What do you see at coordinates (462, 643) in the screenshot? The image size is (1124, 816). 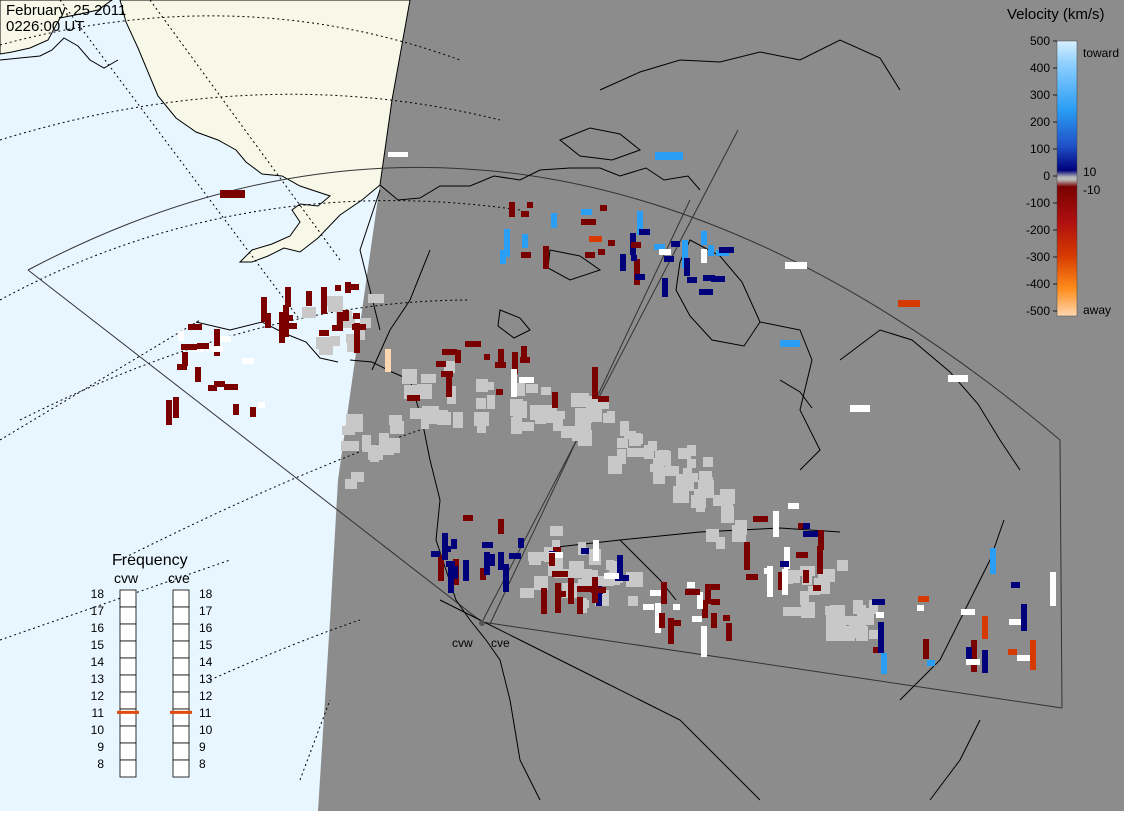 I see `radar-label-cvw: cvw` at bounding box center [462, 643].